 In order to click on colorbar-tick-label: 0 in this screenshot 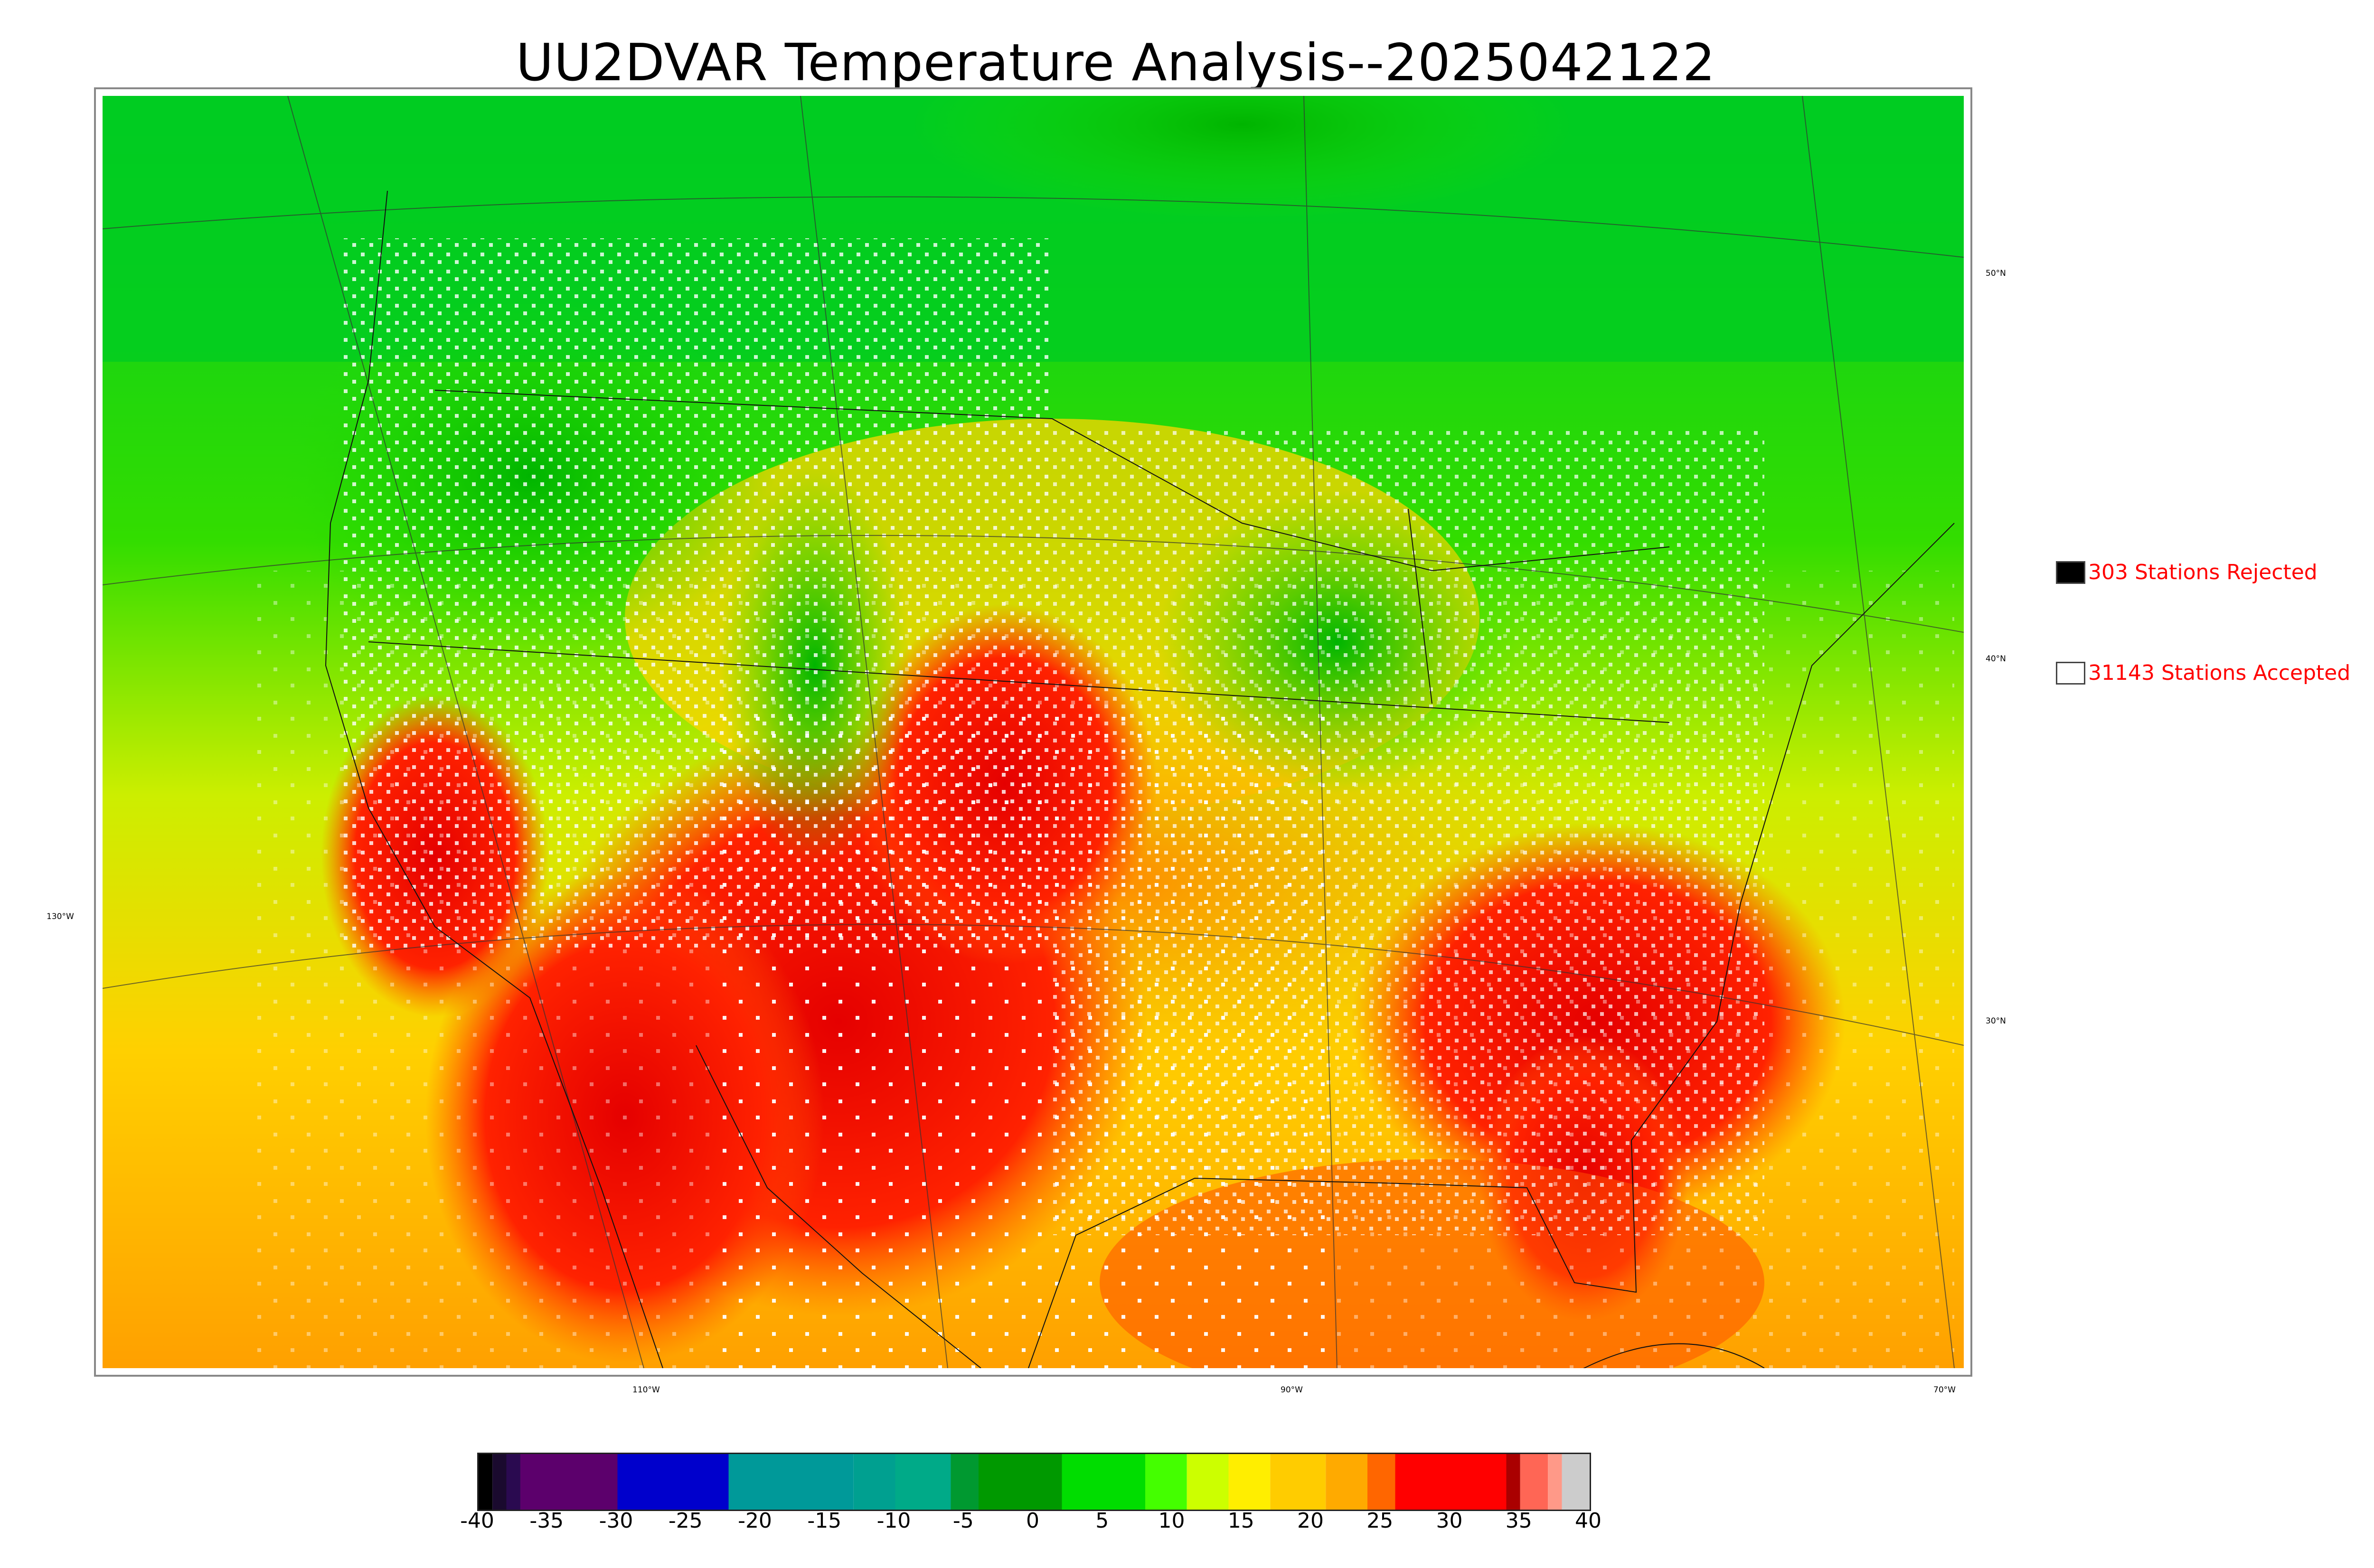, I will do `click(1032, 1521)`.